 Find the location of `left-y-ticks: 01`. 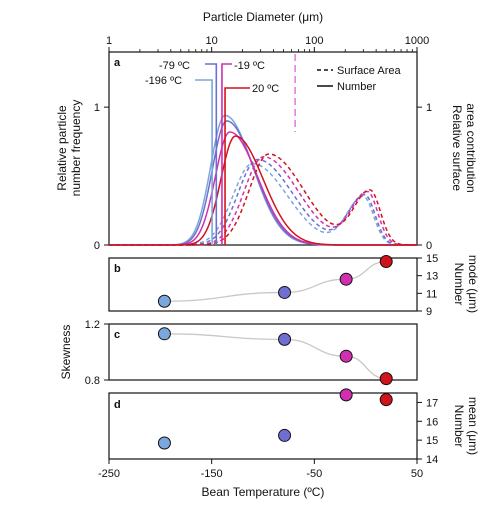

left-y-ticks: 01 is located at coordinates (101, 177).